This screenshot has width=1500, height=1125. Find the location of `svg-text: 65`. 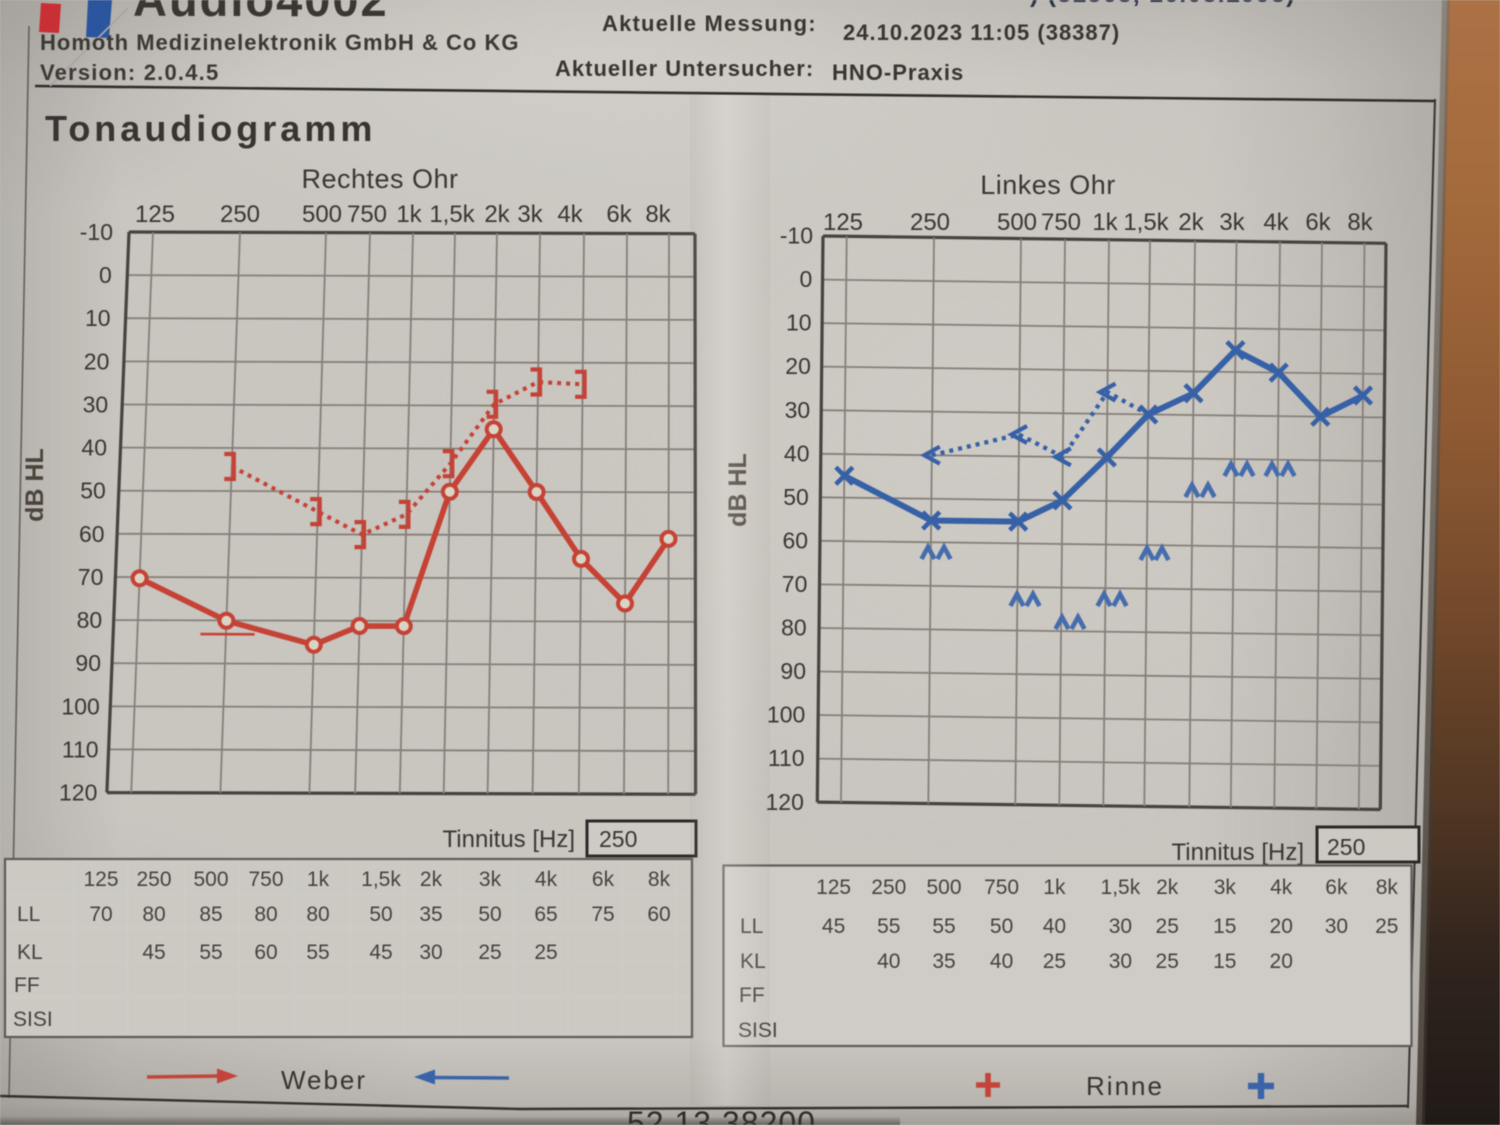

svg-text: 65 is located at coordinates (545, 914).